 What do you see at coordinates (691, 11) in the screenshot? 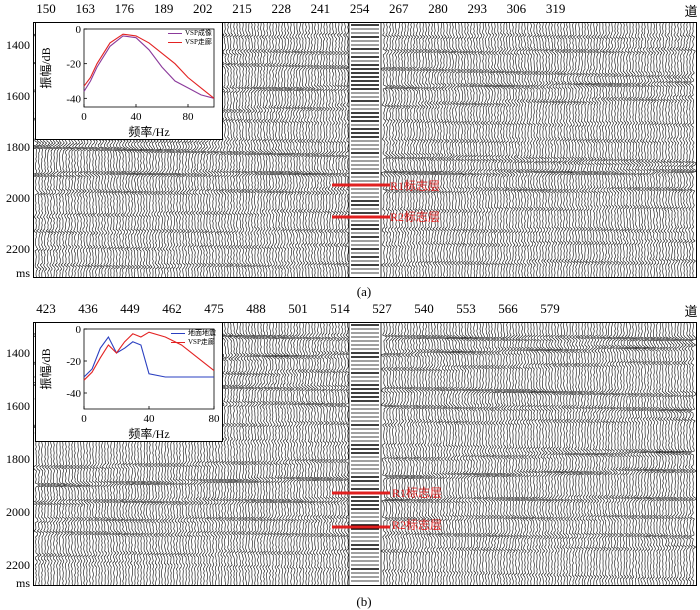
I see `trace-axis-unit: 道` at bounding box center [691, 11].